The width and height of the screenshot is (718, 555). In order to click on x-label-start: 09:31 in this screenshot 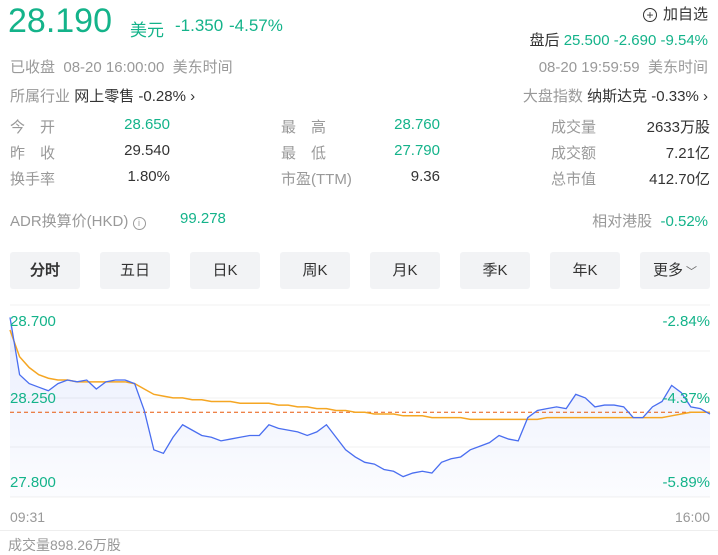, I will do `click(28, 517)`.